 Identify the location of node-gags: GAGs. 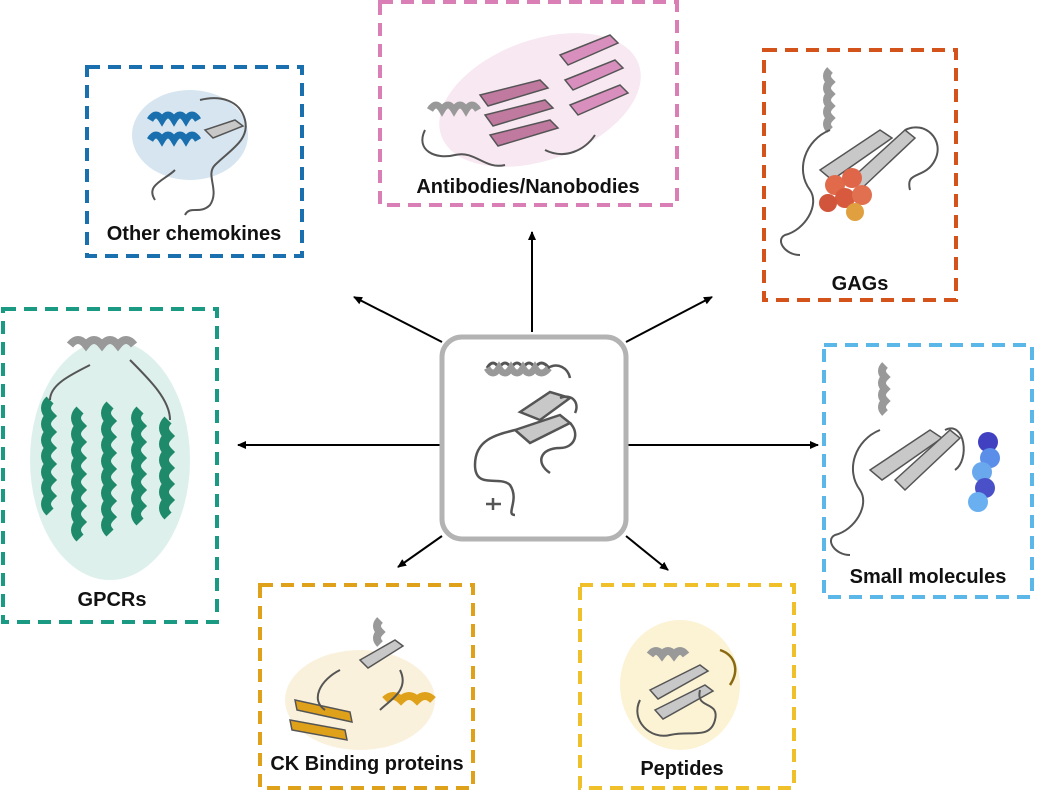
(860, 175).